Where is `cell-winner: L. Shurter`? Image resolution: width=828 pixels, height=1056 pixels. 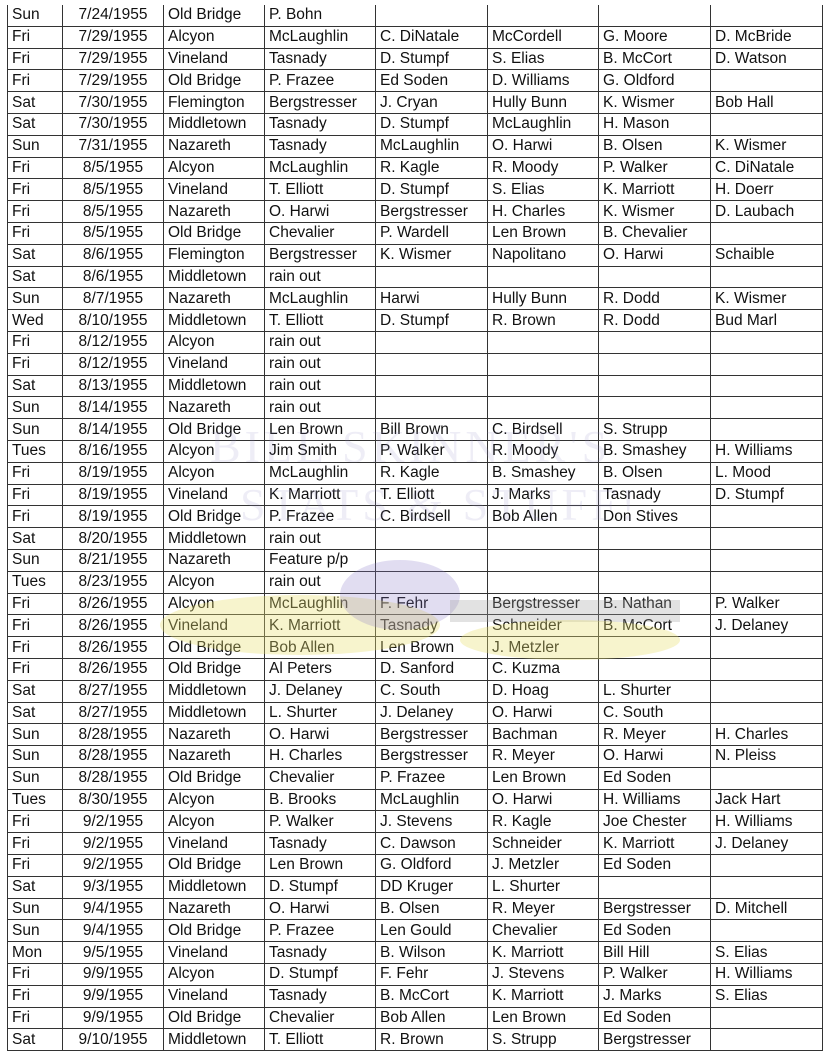 cell-winner: L. Shurter is located at coordinates (320, 713).